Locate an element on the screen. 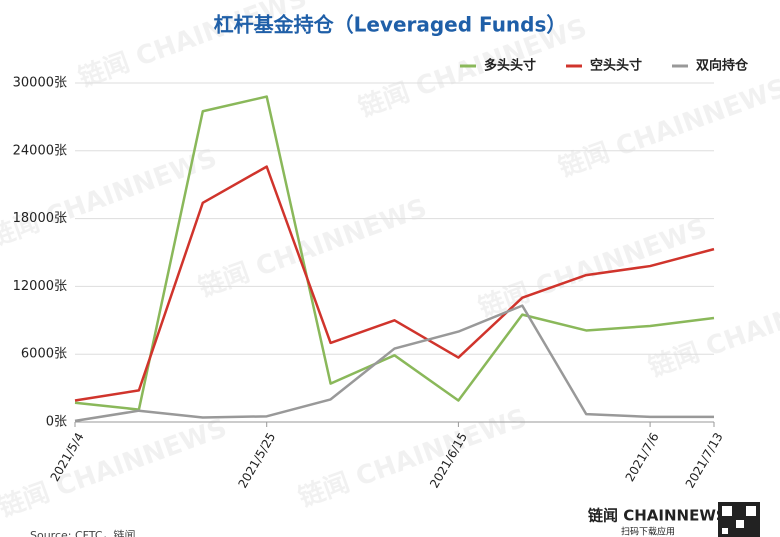 This screenshot has width=780, height=537. chart-title: 杠杆基金持仓（Leveraged Funds） is located at coordinates (390, 25).